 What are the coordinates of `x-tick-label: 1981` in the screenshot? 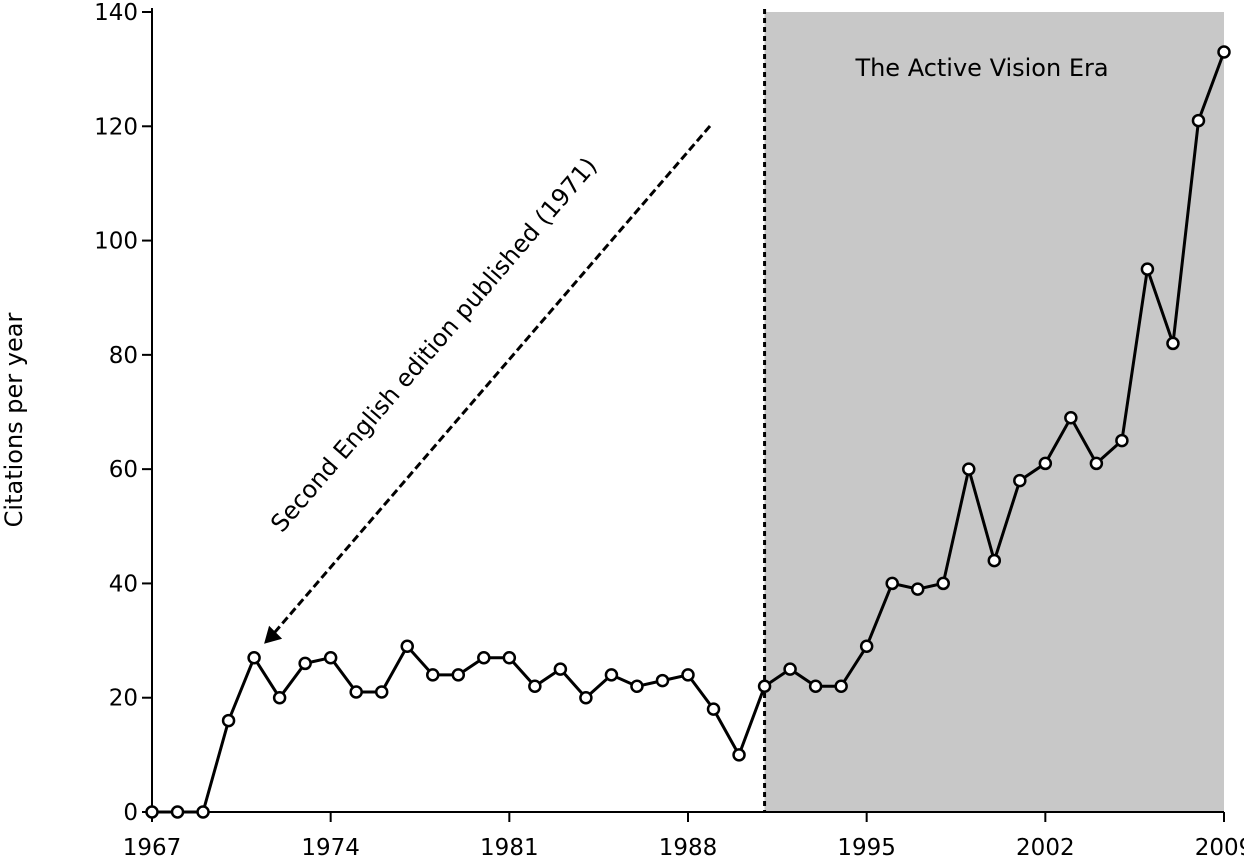 It's located at (509, 847).